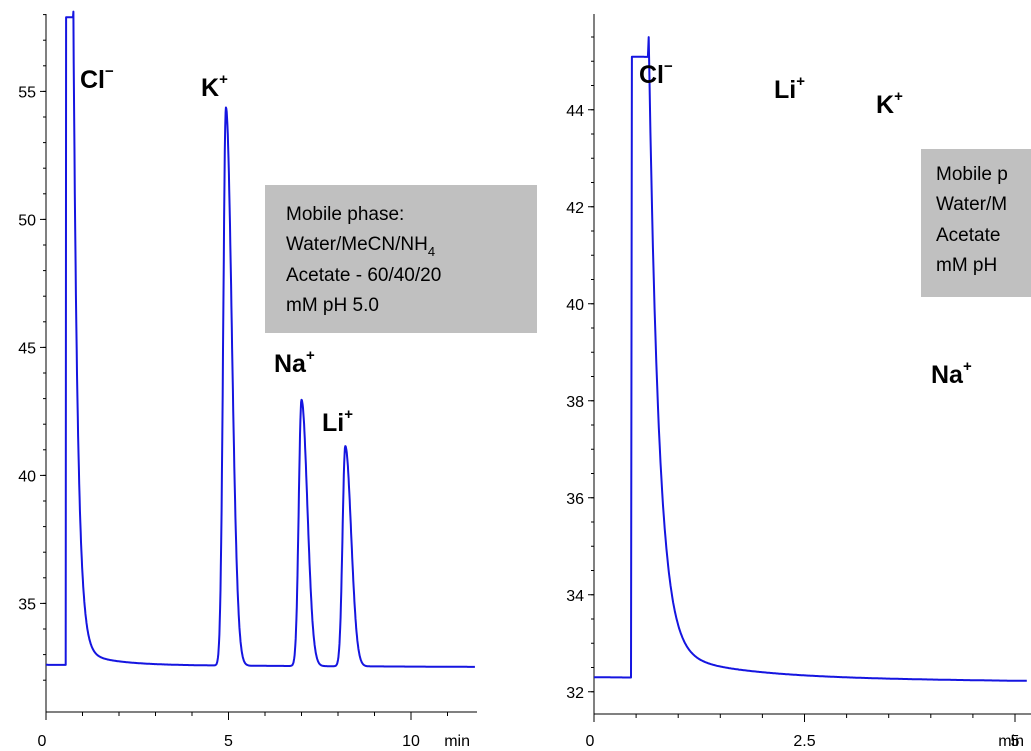  What do you see at coordinates (257, 730) in the screenshot?
I see `x-axis-left: 0 5 10 min` at bounding box center [257, 730].